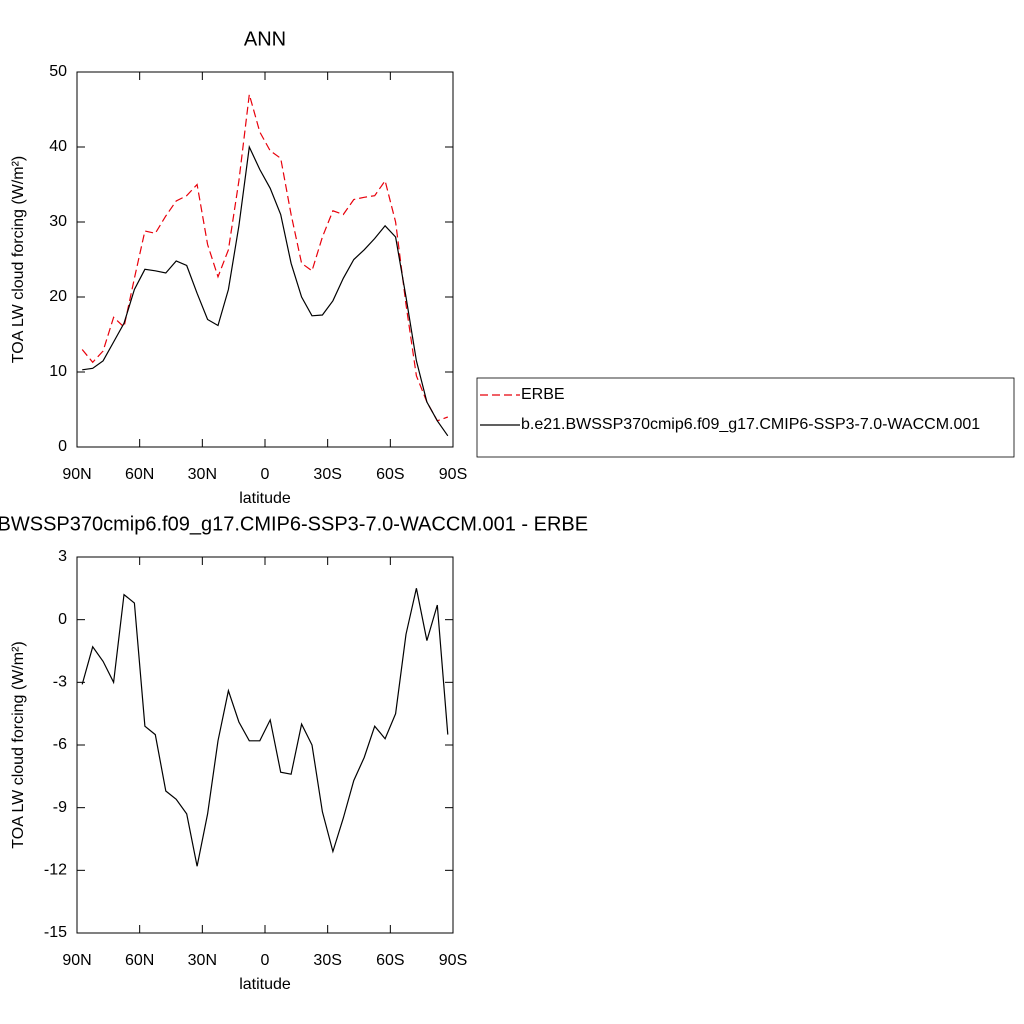 This screenshot has height=1024, width=1024. What do you see at coordinates (58, 71) in the screenshot?
I see `y-tick-label: 50` at bounding box center [58, 71].